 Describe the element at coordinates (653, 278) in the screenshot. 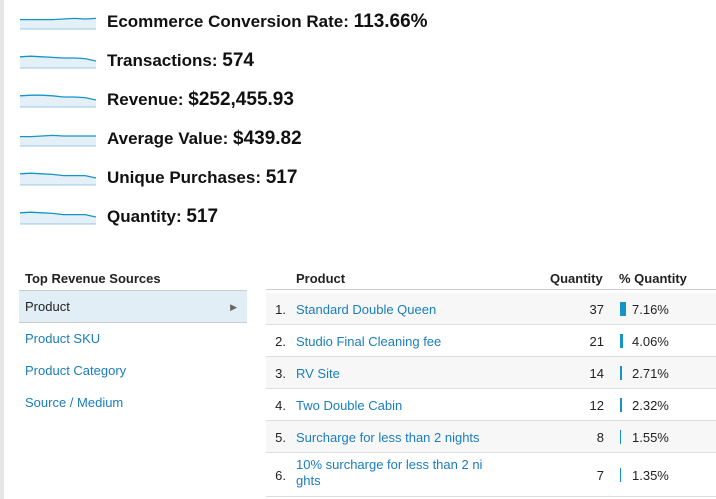

I see `header-pct-quantity: % Quantity` at that location.